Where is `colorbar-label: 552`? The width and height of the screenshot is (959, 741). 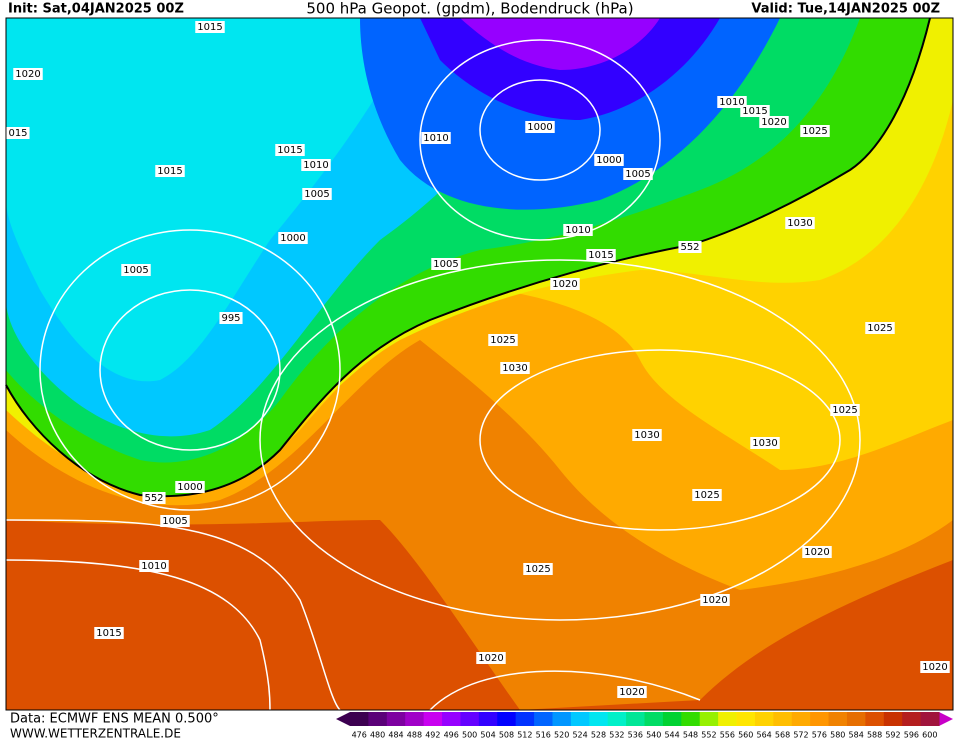
colorbar-label: 552 is located at coordinates (708, 735).